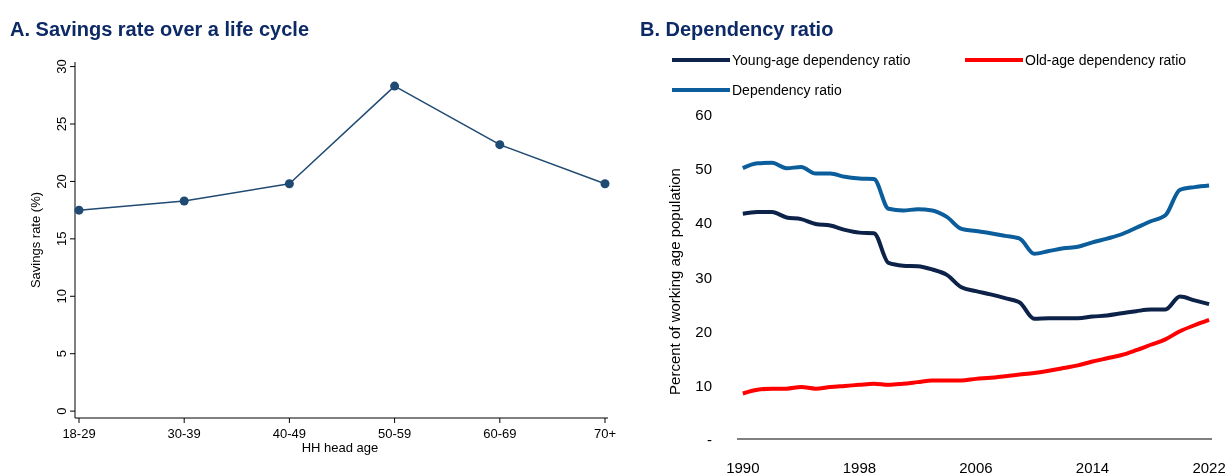  What do you see at coordinates (605, 433) in the screenshot?
I see `x-tick-label: 70+` at bounding box center [605, 433].